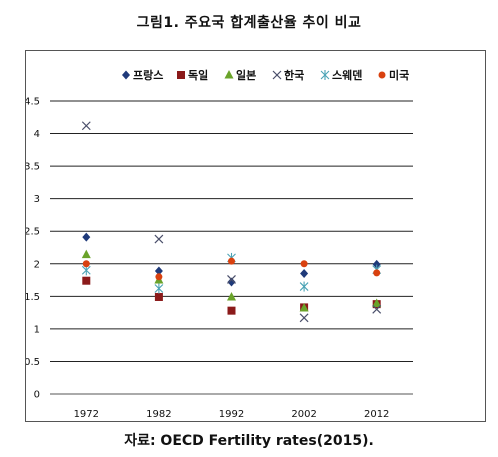 The image size is (498, 457). I want to click on diamond-icon, so click(126, 75).